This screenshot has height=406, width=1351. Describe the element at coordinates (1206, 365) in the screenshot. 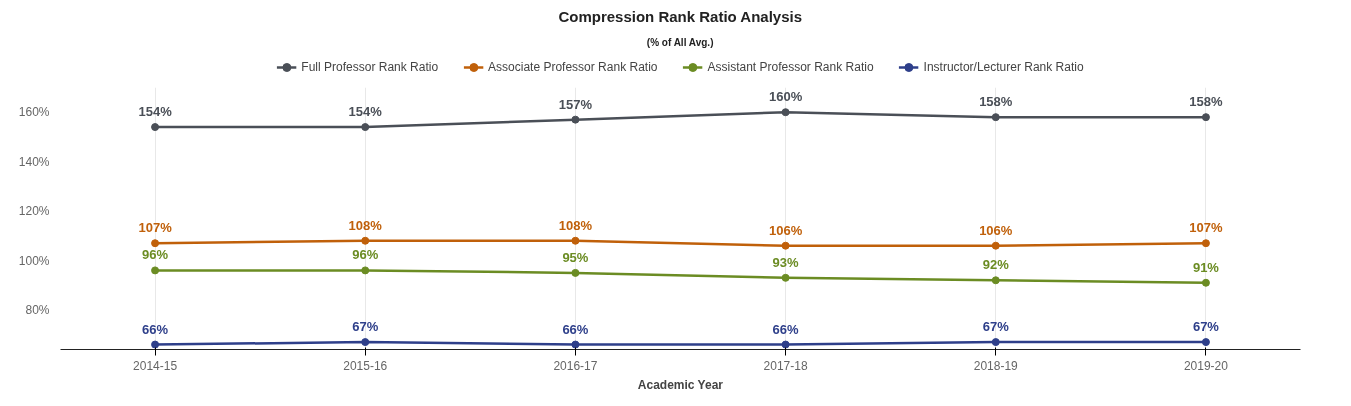

I see `x-tick-label: 2019-20` at that location.